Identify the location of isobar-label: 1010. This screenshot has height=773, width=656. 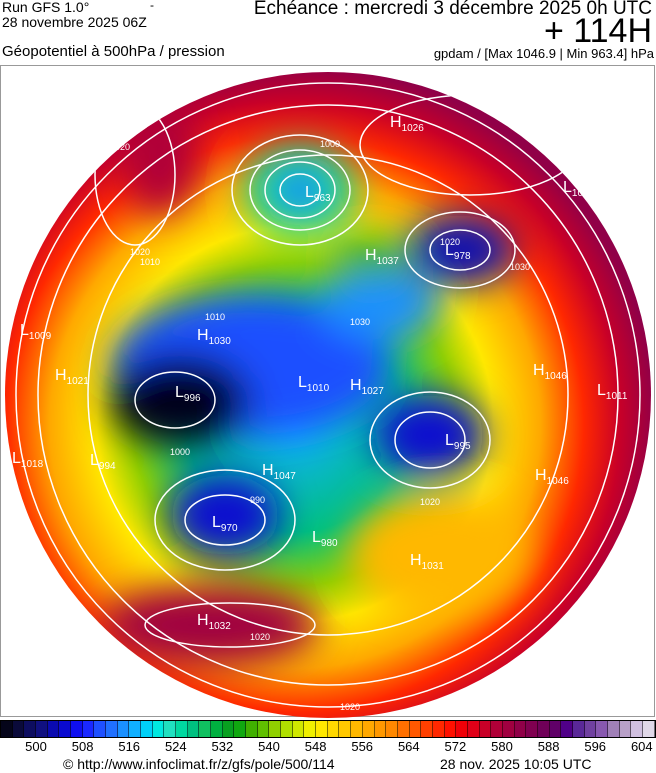
(250, 75).